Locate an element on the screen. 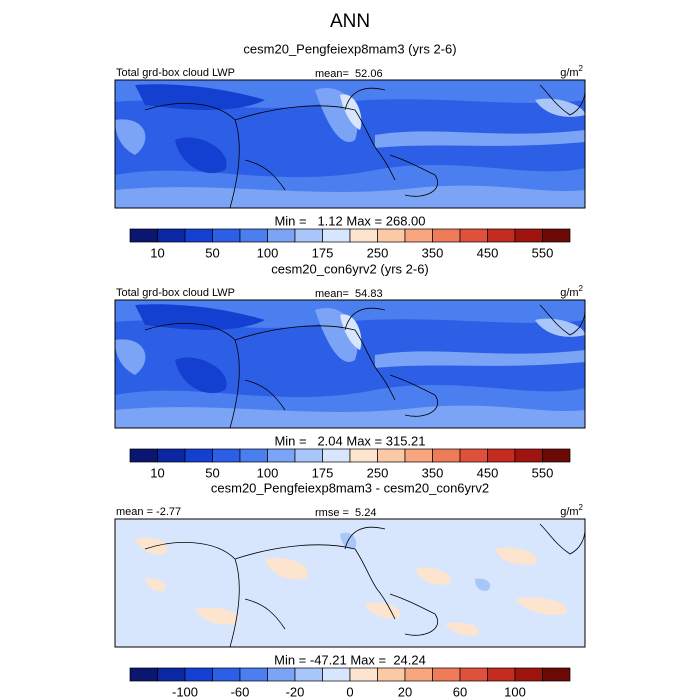 This screenshot has height=700, width=700. colorbar-label: -20 is located at coordinates (295, 691).